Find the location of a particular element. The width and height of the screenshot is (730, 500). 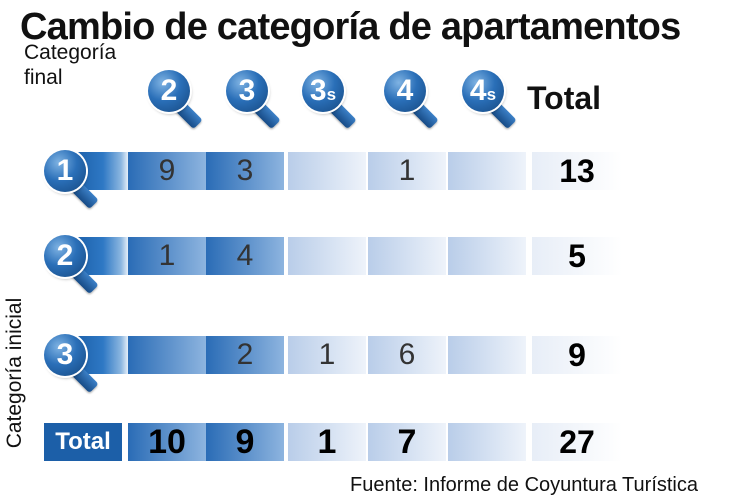

total-cell is located at coordinates (487, 442).